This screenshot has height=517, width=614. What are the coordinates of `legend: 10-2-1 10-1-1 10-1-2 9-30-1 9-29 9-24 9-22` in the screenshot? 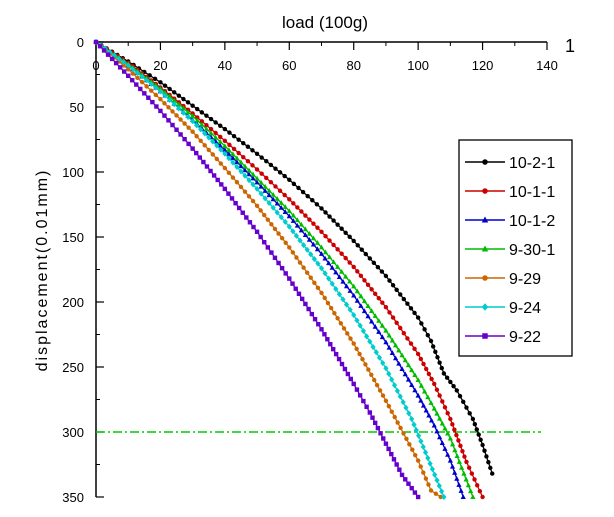 It's located at (515, 248).